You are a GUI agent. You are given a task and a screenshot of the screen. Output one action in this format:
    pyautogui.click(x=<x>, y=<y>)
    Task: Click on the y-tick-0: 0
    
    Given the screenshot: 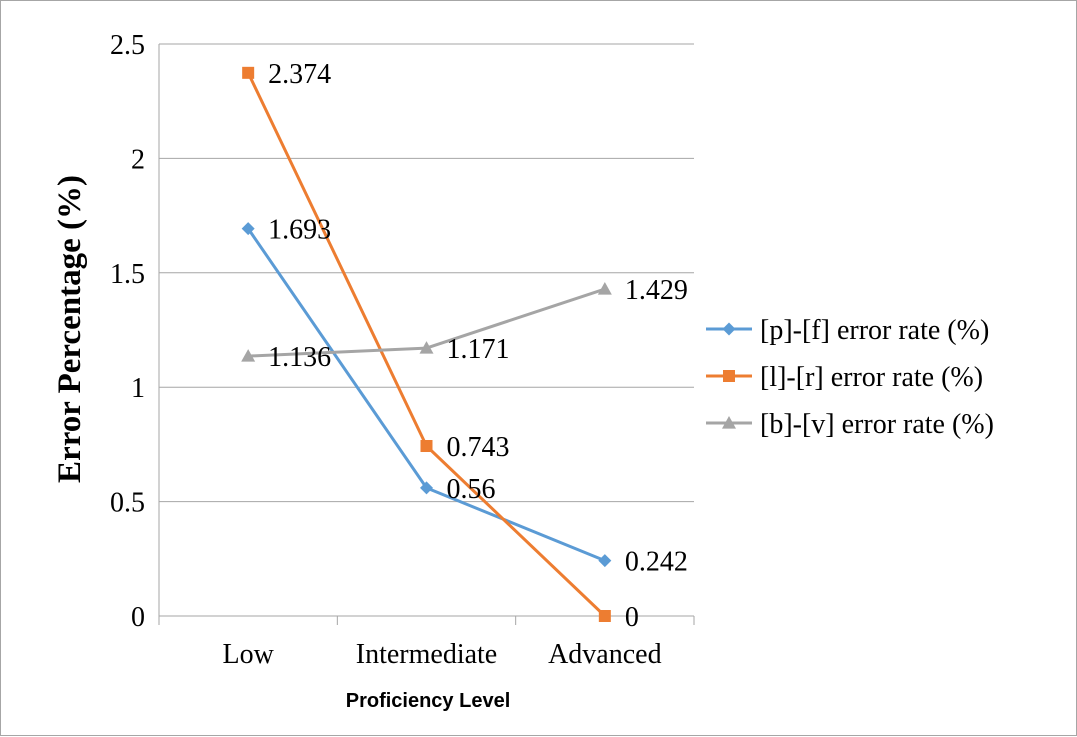 What is the action you would take?
    pyautogui.click(x=138, y=617)
    